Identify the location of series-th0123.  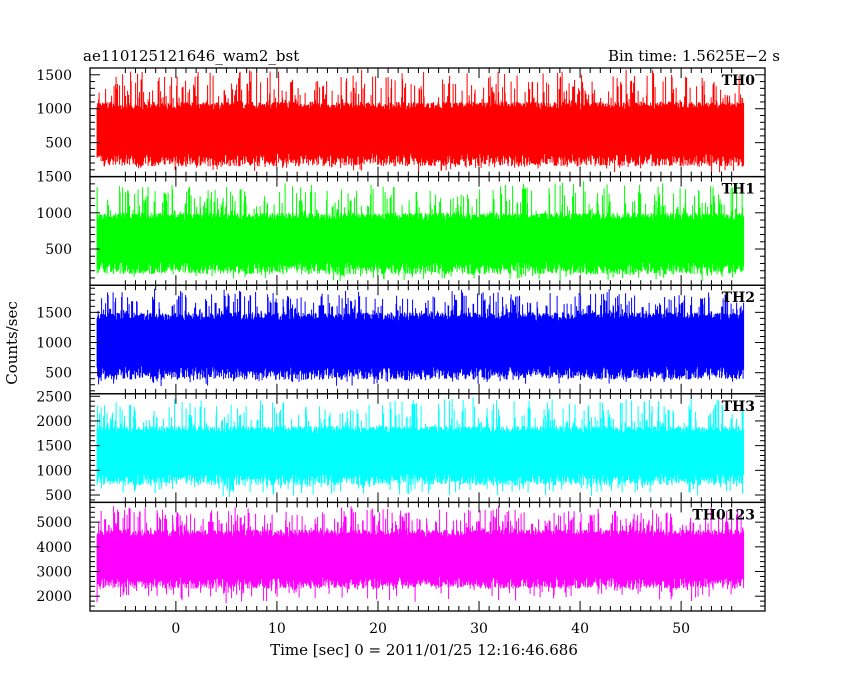
(420, 555).